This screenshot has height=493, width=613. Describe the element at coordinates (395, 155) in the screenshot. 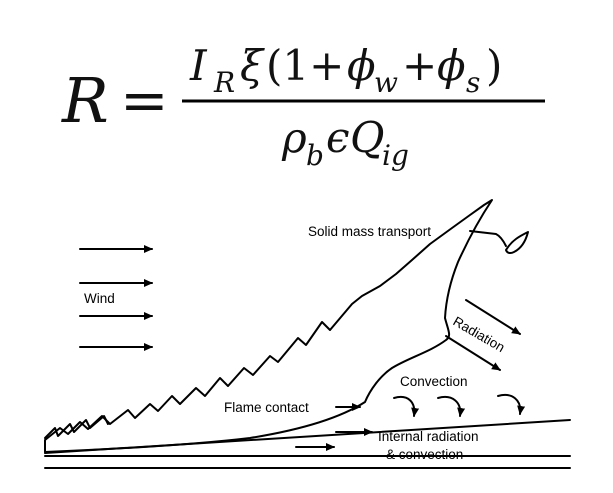

I see `denominator-Q-subscript: ig` at that location.